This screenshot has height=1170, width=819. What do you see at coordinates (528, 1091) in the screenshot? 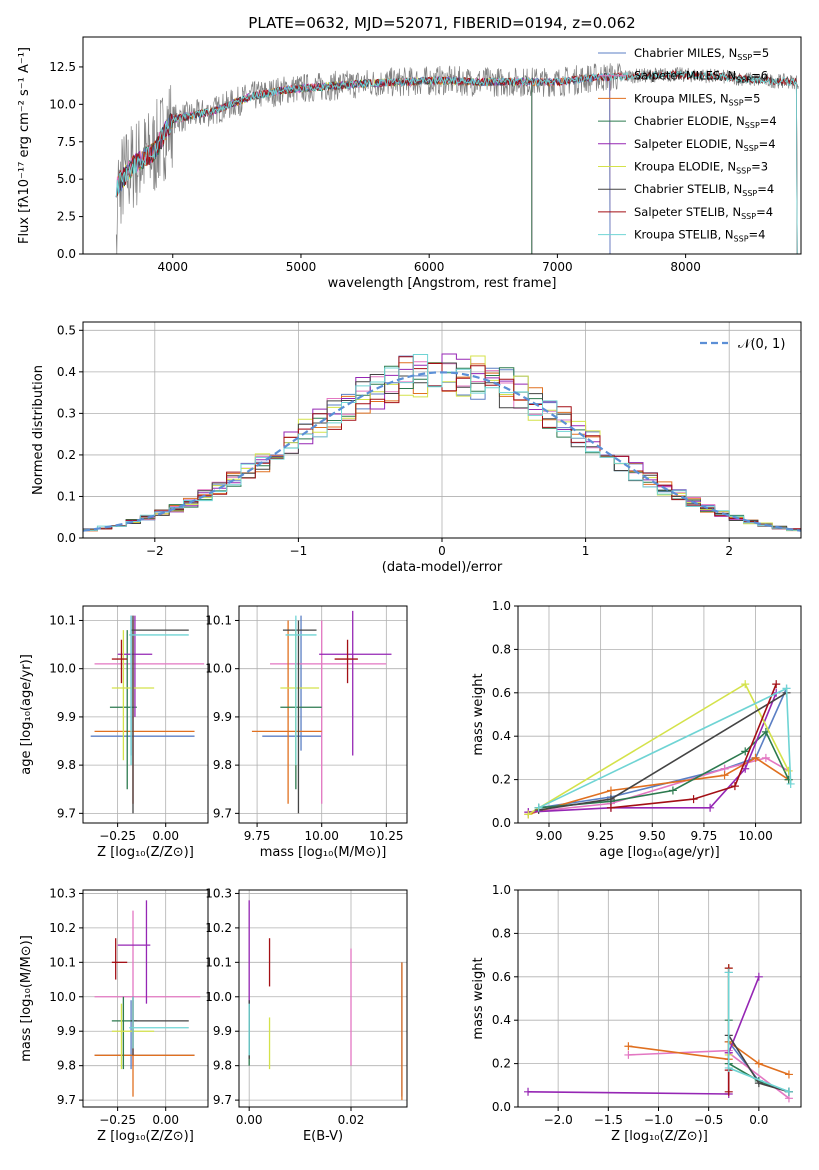
I see `marker-salp_elodie` at bounding box center [528, 1091].